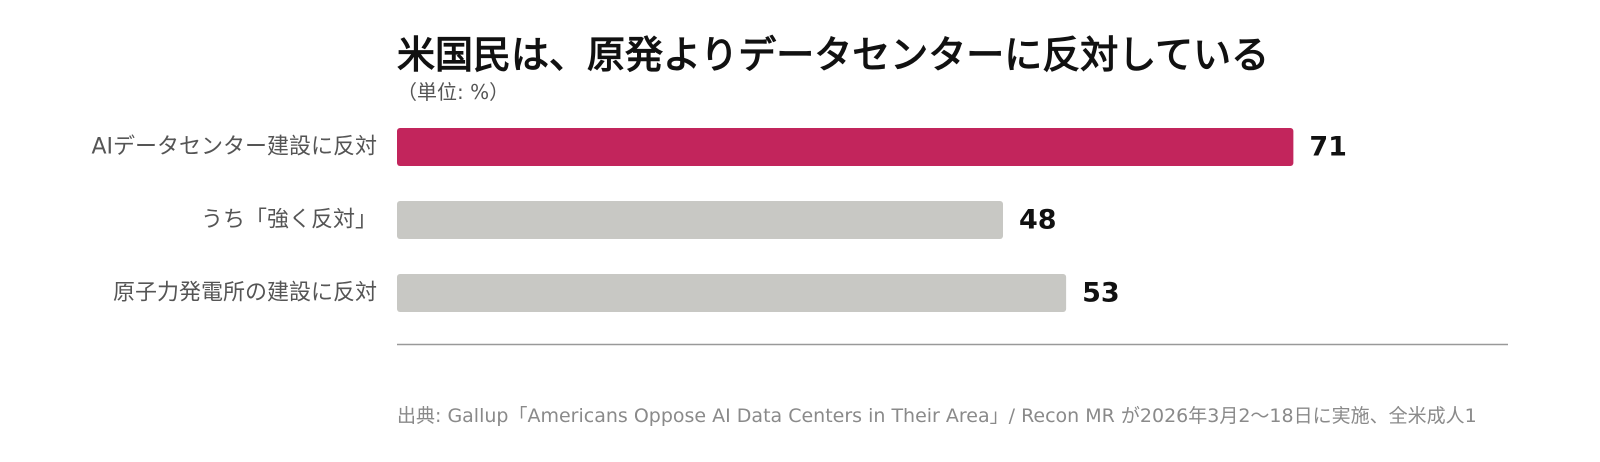 The image size is (1600, 462). Describe the element at coordinates (1038, 220) in the screenshot. I see `value-label: 48` at that location.